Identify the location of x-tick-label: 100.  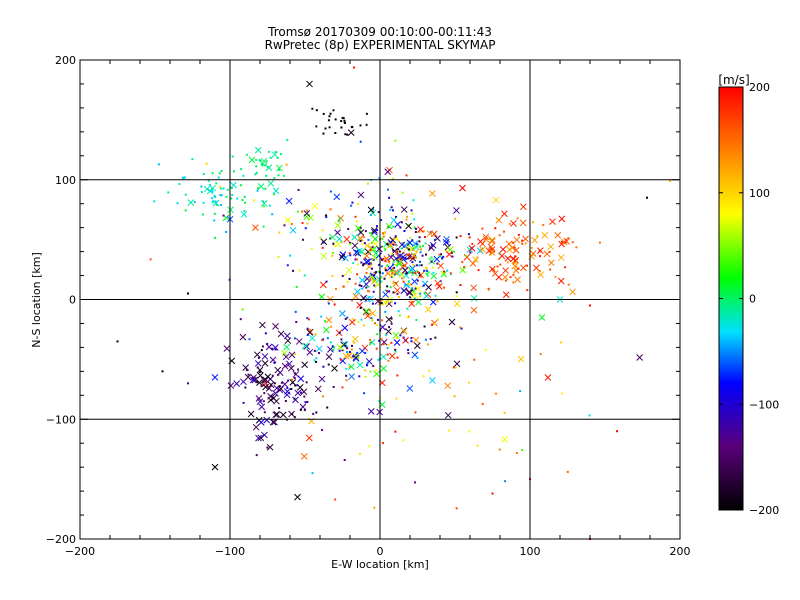
(530, 551).